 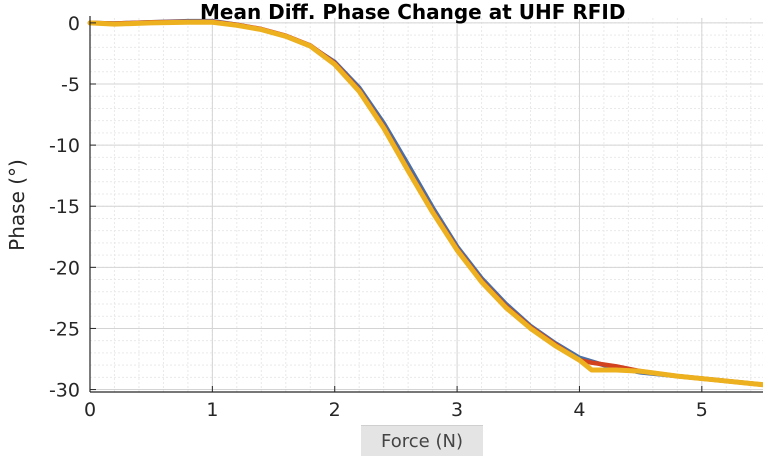 What do you see at coordinates (422, 440) in the screenshot?
I see `x-axis-title: Force (N)` at bounding box center [422, 440].